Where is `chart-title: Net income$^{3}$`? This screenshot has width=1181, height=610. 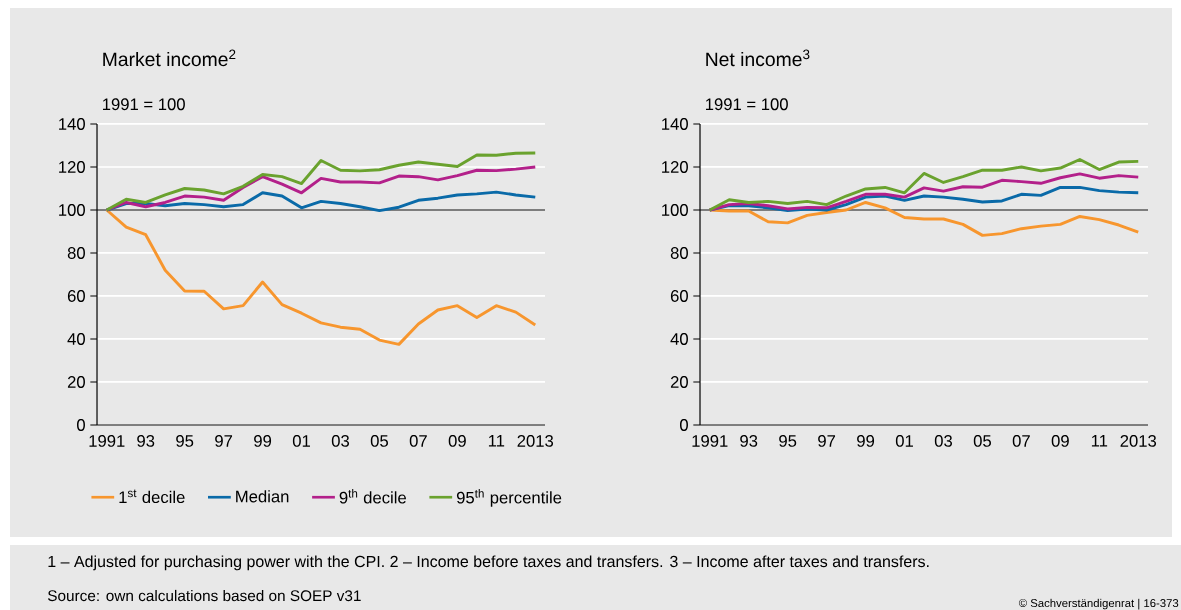 chart-title: Net income$^{3}$ is located at coordinates (758, 58).